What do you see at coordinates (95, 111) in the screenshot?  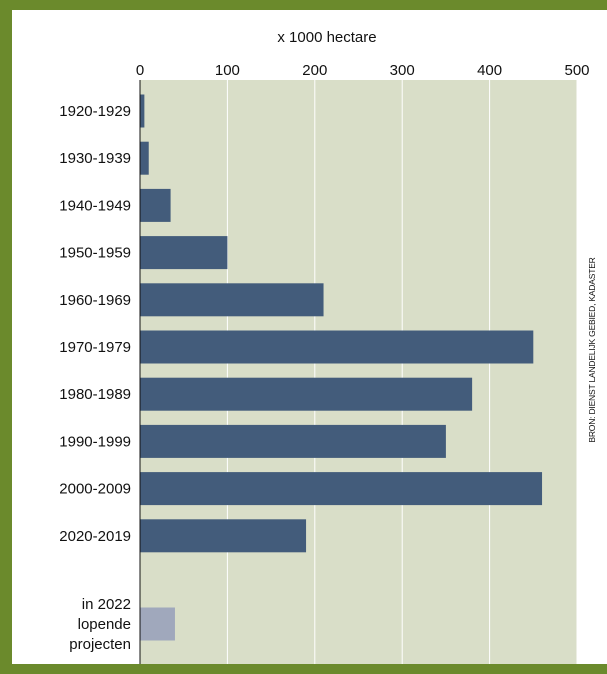 I see `category-label: 1920-1929` at bounding box center [95, 111].